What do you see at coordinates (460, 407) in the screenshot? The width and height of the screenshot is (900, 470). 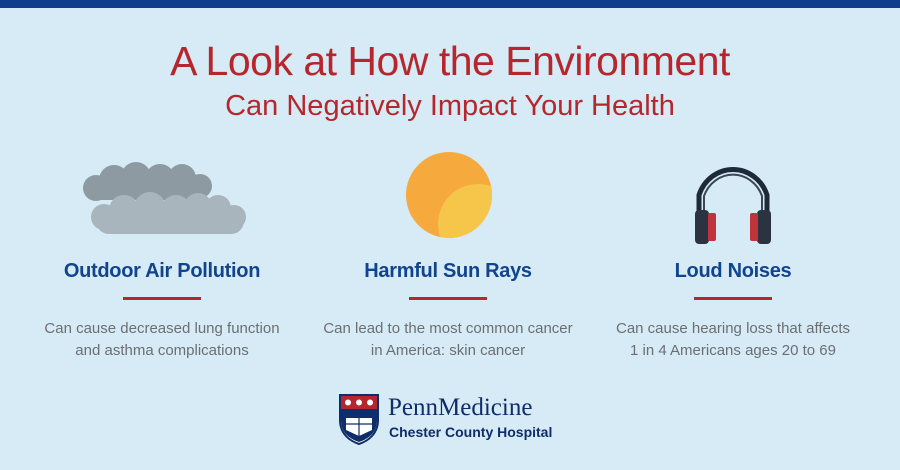 I see `logo-name: PennMedicine` at bounding box center [460, 407].